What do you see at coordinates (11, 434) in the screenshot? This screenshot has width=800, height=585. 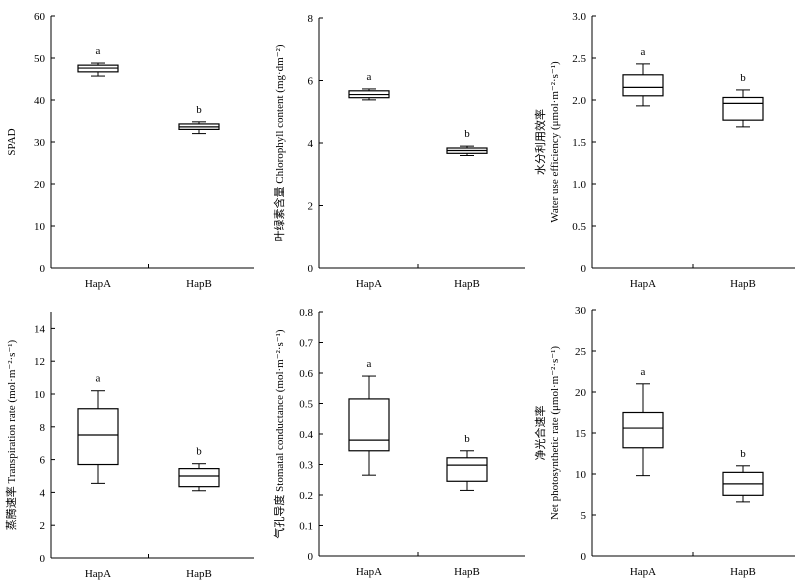 I see `y-axis-title: 蒸腾速率 Transpiration rate (mol·m⁻²·s⁻¹)` at bounding box center [11, 434].